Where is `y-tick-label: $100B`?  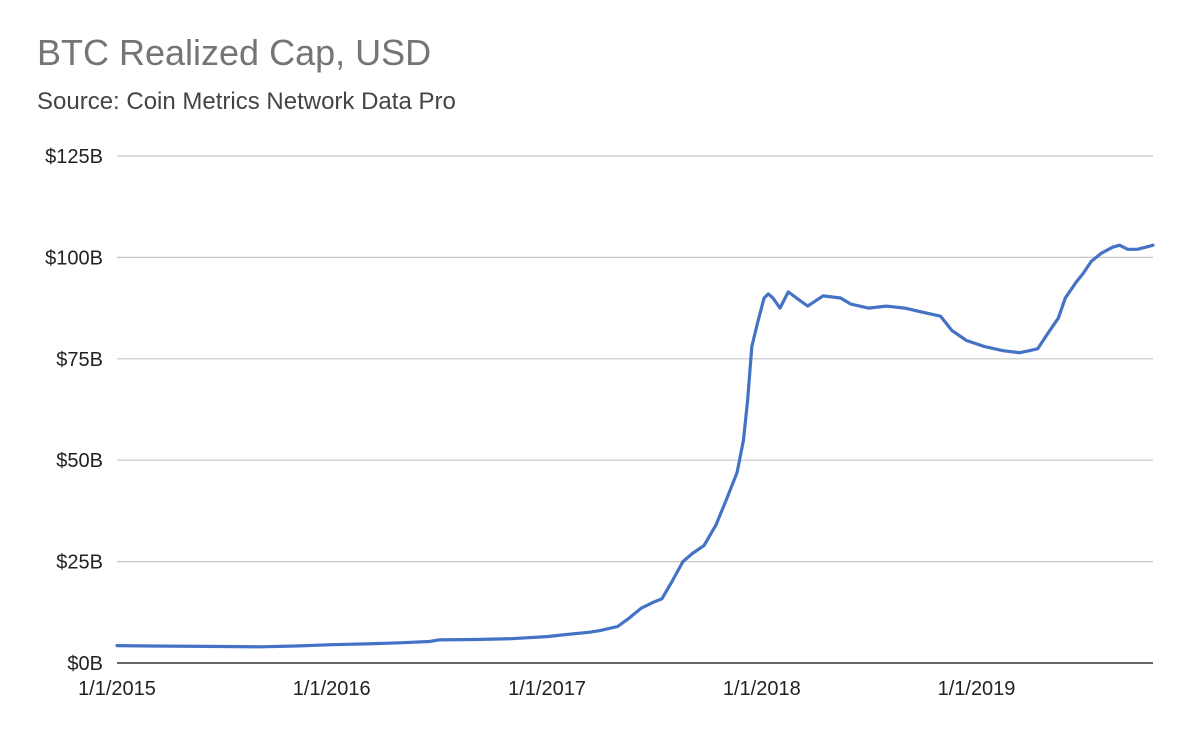
y-tick-label: $100B is located at coordinates (74, 258).